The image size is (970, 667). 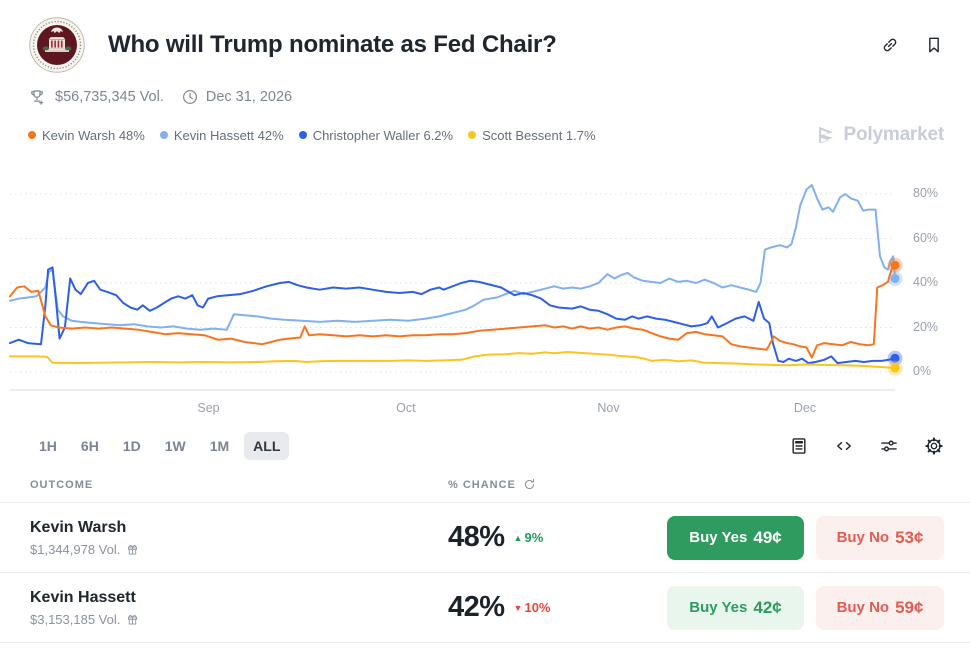 What do you see at coordinates (880, 607) in the screenshot?
I see `buy-no-button: Buy No 59¢` at bounding box center [880, 607].